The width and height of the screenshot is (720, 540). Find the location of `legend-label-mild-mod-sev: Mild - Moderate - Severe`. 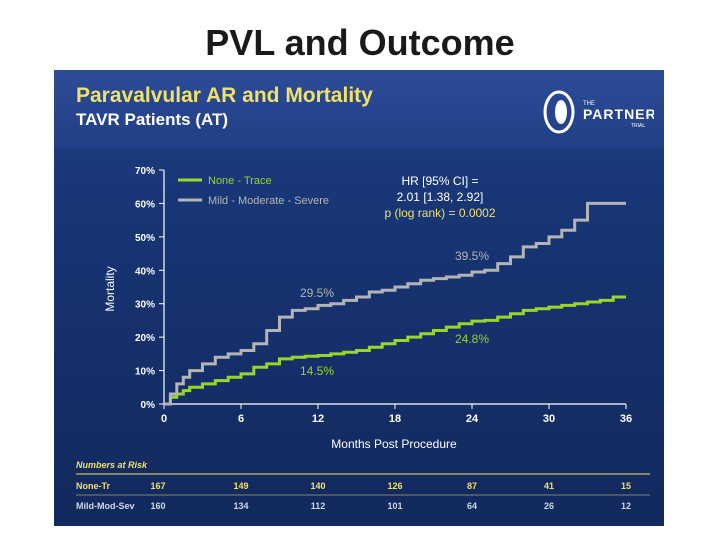

legend-label-mild-mod-sev: Mild - Moderate - Severe is located at coordinates (268, 201).